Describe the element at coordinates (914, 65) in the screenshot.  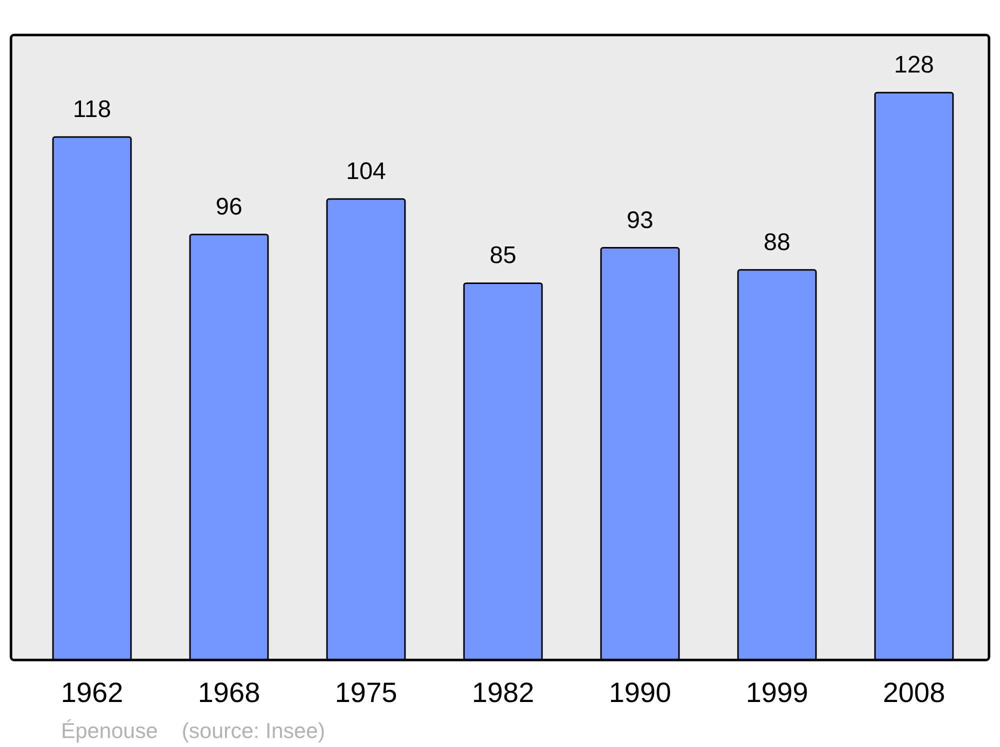
I see `data-label: 128` at that location.